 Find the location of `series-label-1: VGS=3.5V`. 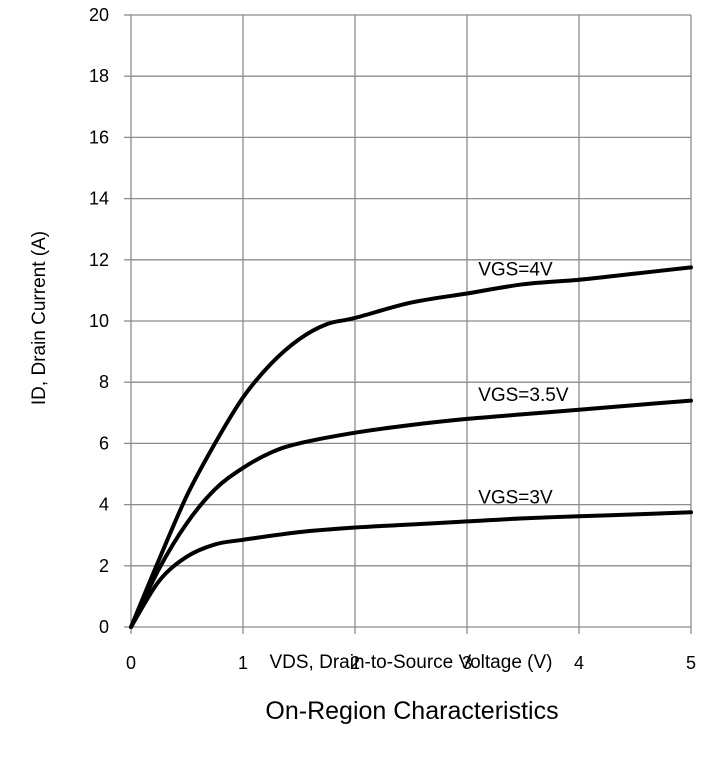

series-label-1: VGS=3.5V is located at coordinates (523, 395).